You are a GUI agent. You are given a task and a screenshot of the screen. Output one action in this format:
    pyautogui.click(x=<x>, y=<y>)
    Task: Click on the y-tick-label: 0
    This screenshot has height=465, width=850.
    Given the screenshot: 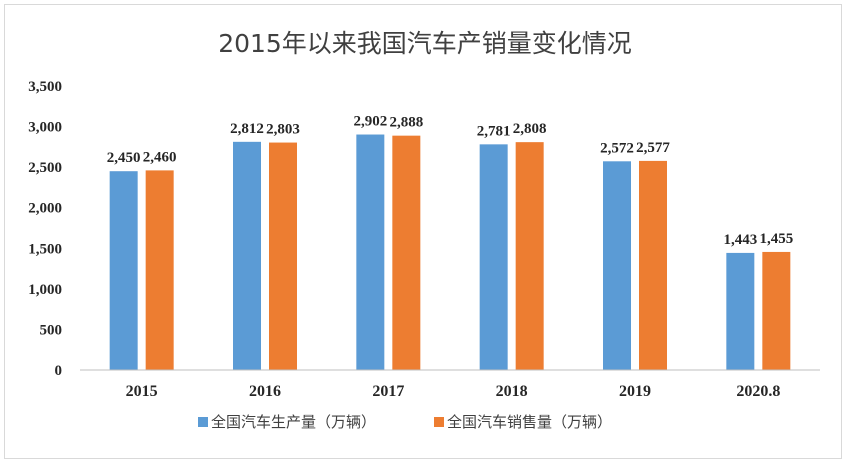 What is the action you would take?
    pyautogui.click(x=59, y=371)
    